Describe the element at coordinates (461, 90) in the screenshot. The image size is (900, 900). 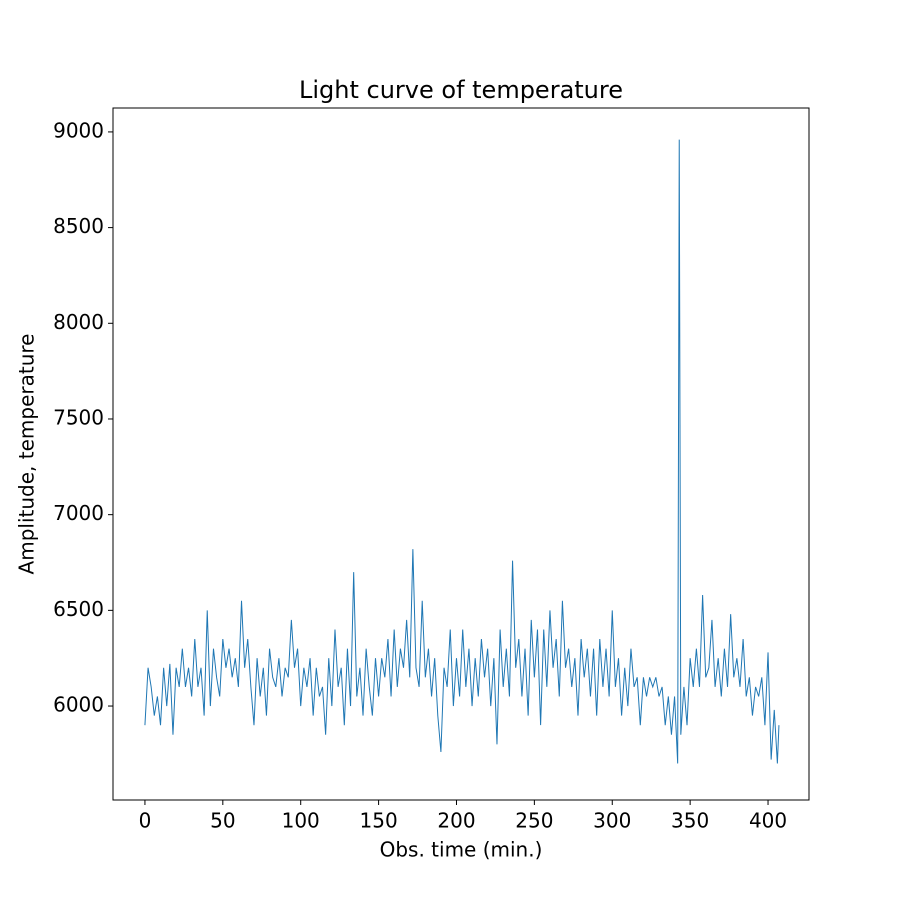
I see `chart-title: Light curve of temperature` at that location.